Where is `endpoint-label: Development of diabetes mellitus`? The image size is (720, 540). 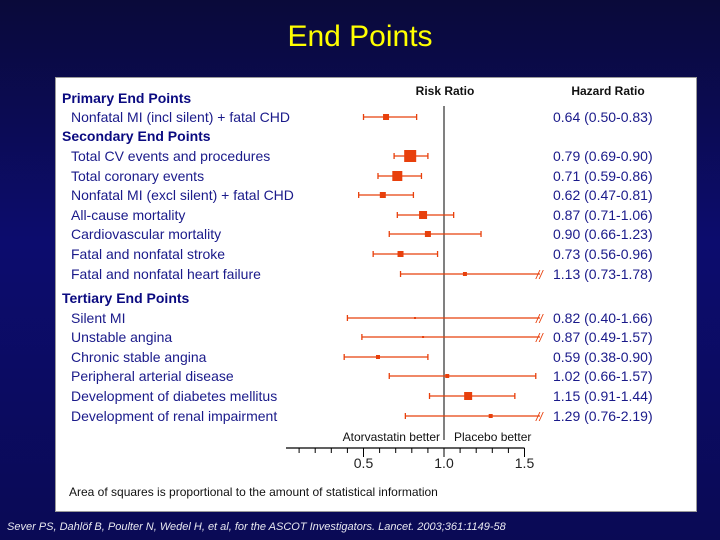 endpoint-label: Development of diabetes mellitus is located at coordinates (174, 396).